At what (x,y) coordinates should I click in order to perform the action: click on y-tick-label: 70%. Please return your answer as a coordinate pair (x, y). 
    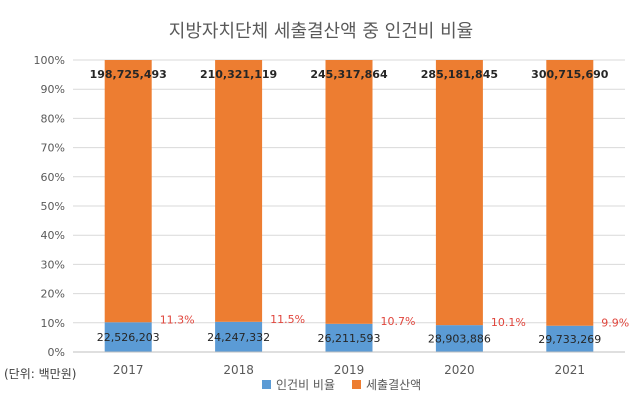
    Looking at the image, I should click on (53, 148).